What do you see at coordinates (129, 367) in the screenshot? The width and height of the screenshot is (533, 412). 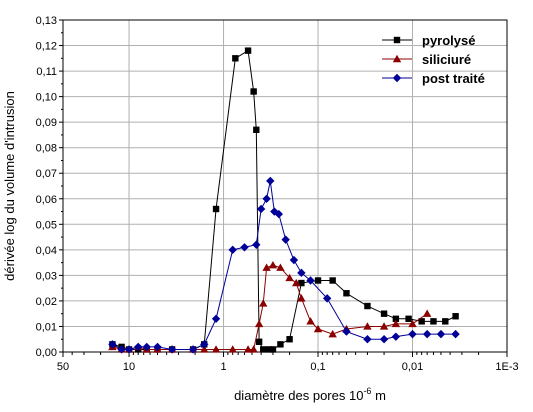 I see `x-tick-label: 10` at bounding box center [129, 367].